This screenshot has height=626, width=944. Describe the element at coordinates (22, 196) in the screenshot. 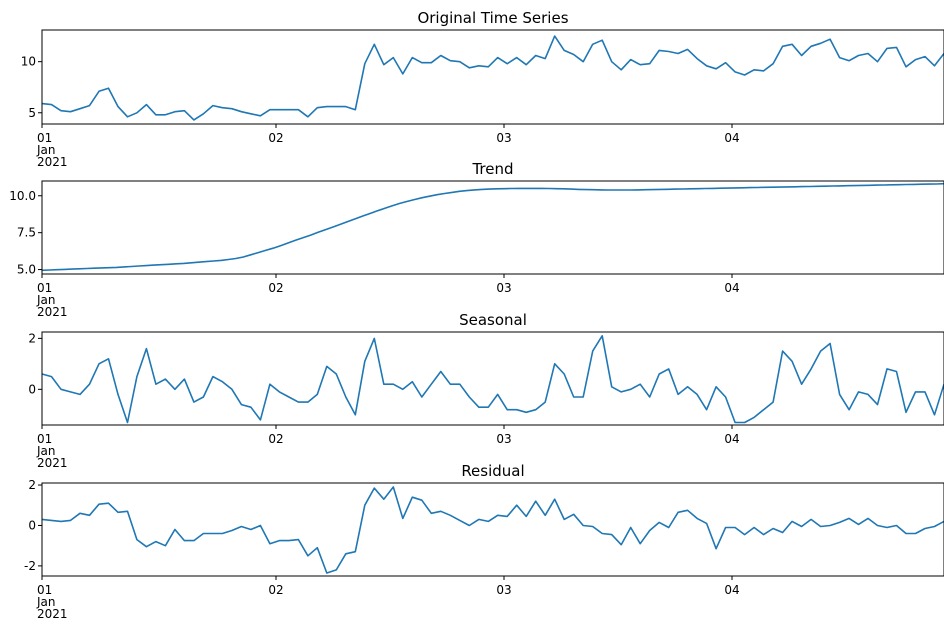

I see `y-tick-label: 10.0` at that location.